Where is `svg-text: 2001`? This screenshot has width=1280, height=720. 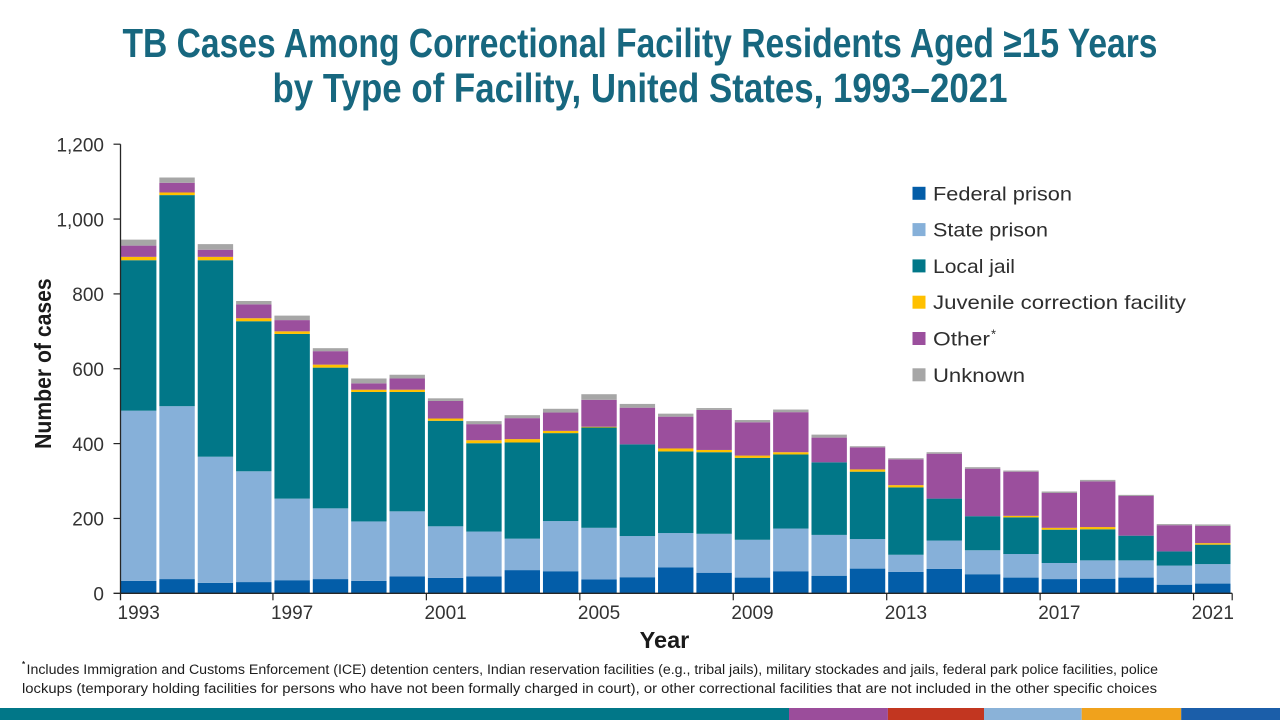 svg-text: 2001 is located at coordinates (445, 613).